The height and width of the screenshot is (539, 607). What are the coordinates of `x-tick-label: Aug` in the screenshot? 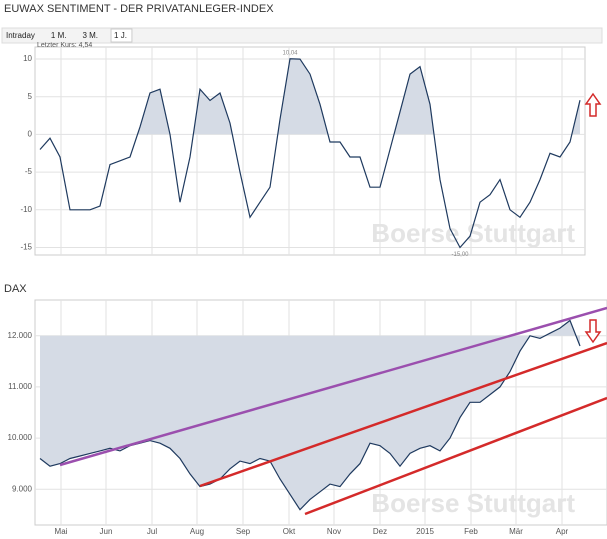 It's located at (197, 531).